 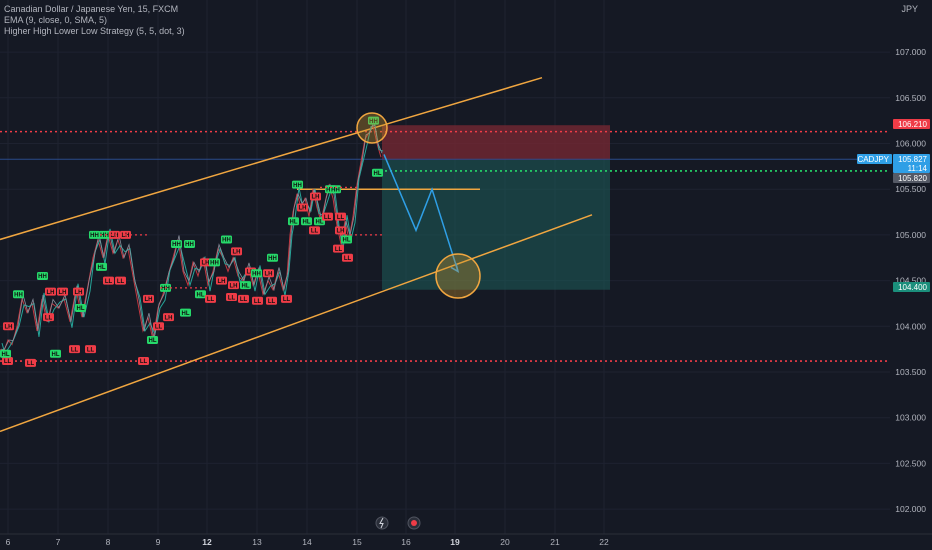 I want to click on price-tag-text: 11:14, so click(x=918, y=168).